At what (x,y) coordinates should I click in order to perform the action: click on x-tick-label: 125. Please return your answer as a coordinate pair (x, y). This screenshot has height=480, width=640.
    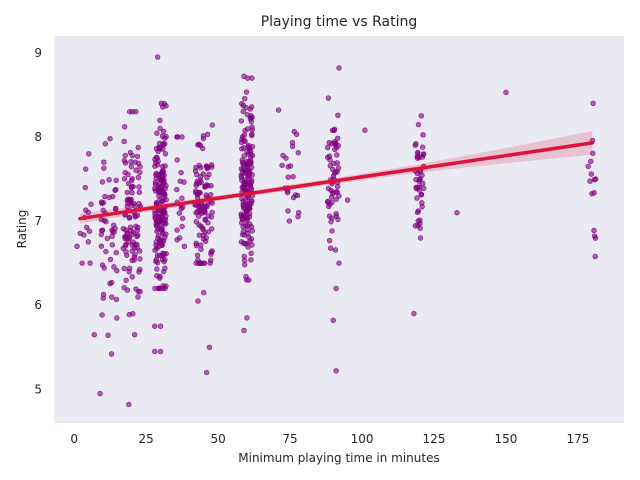
    Looking at the image, I should click on (434, 439).